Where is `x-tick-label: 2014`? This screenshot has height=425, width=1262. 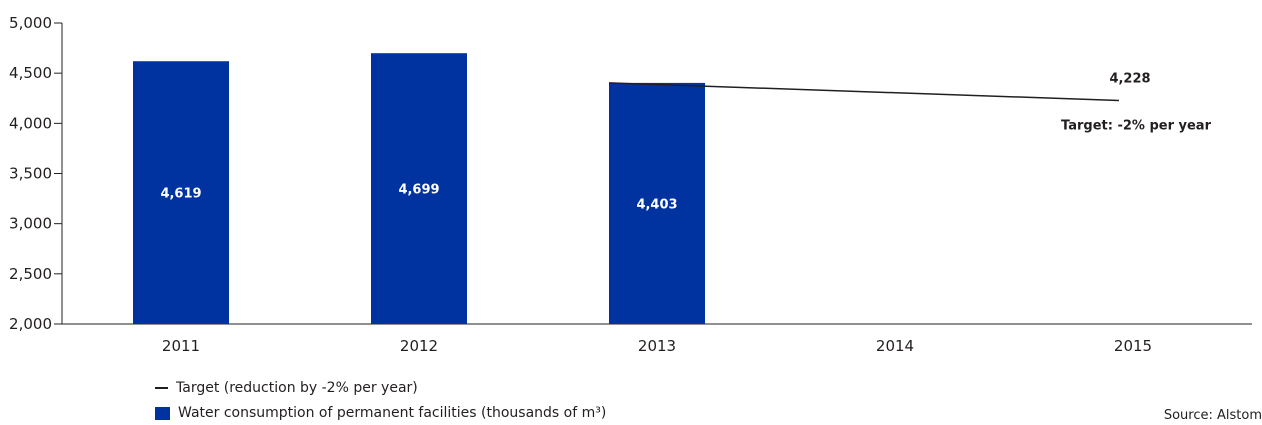 x-tick-label: 2014 is located at coordinates (895, 346).